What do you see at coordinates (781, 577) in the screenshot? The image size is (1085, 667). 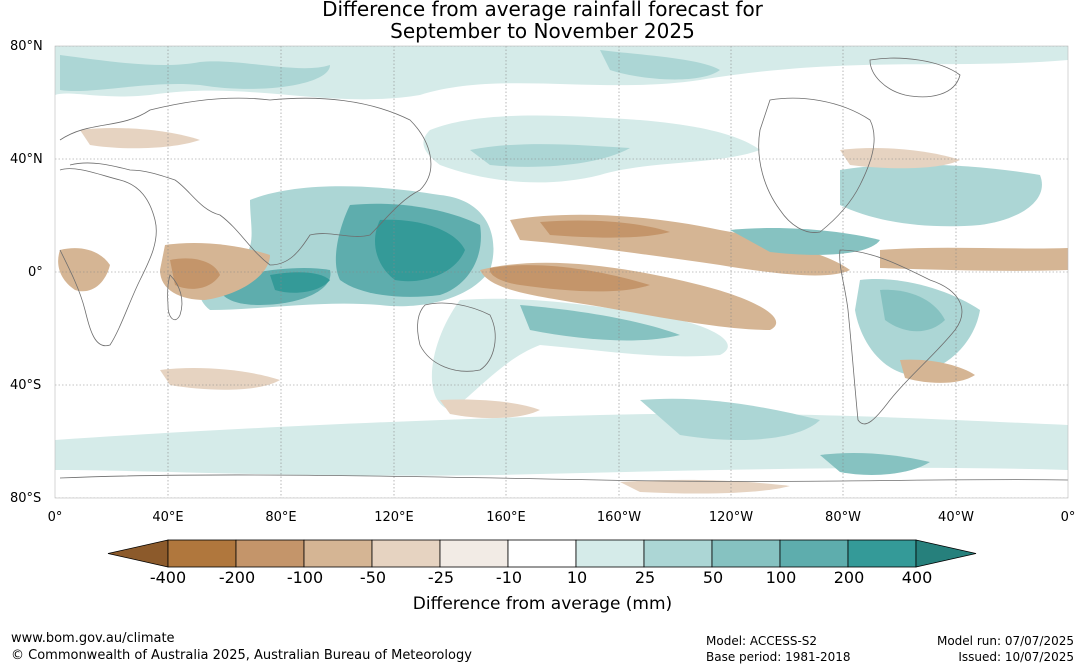 I see `legend-tick-label: 100` at bounding box center [781, 577].